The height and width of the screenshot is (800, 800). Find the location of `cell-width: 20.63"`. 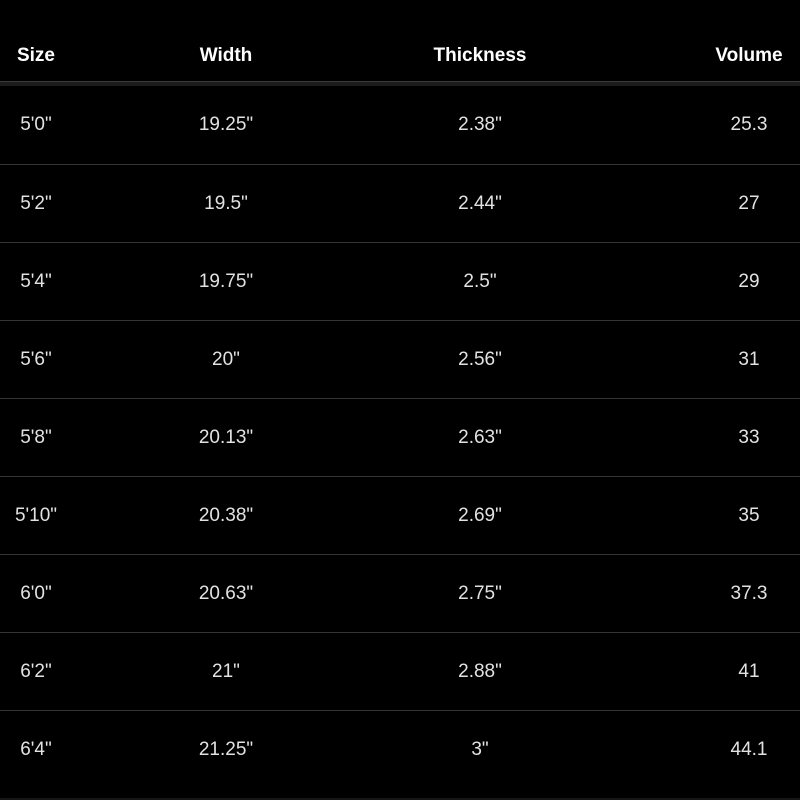

cell-width: 20.63" is located at coordinates (226, 593).